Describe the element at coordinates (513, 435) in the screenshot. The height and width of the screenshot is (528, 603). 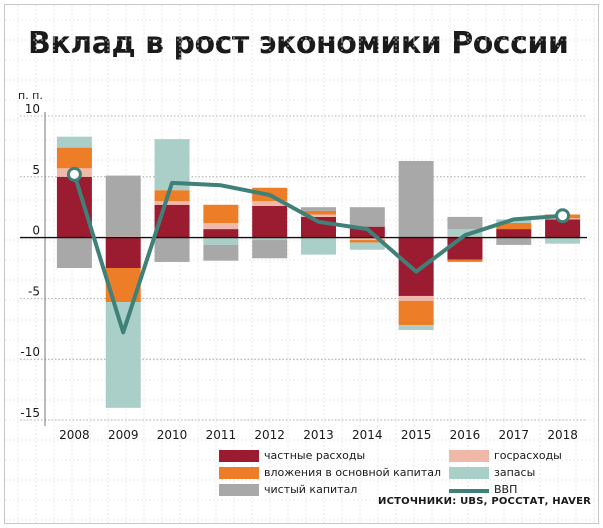
I see `x-tick-label: 2017` at that location.